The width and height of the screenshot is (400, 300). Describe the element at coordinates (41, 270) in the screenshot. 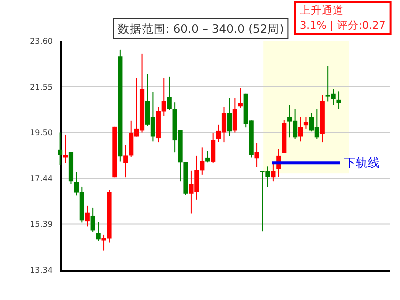

I see `y-tick-label: 13.34` at that location.